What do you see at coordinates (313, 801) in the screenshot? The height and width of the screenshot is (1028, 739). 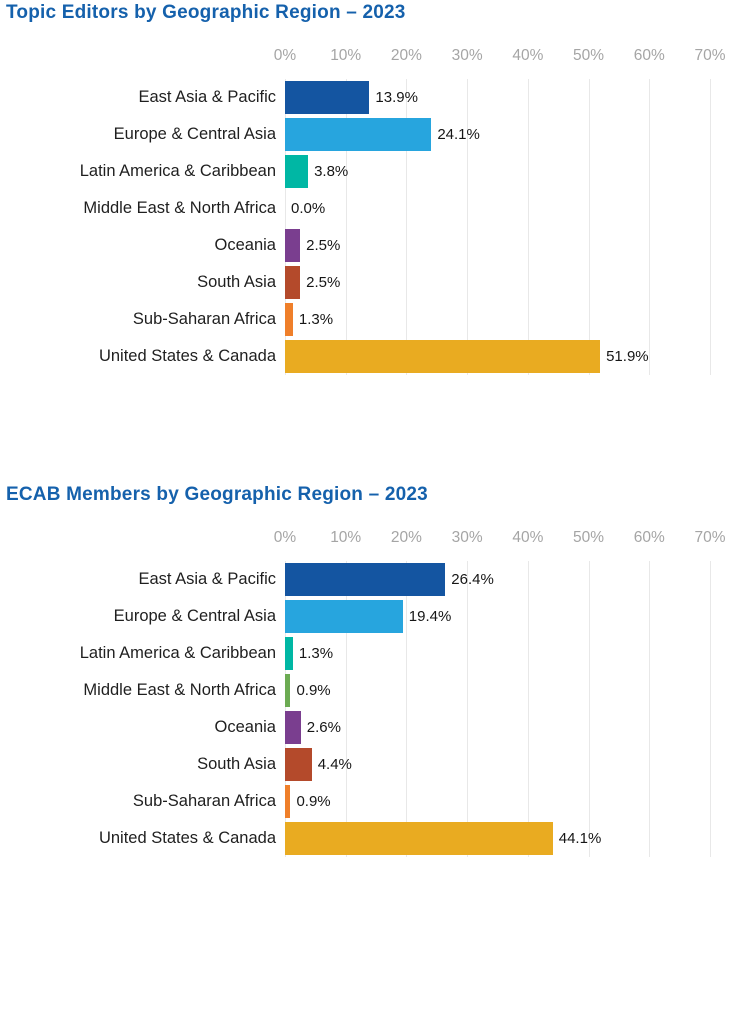 I see `bar-value-label: 0.9%` at bounding box center [313, 801].